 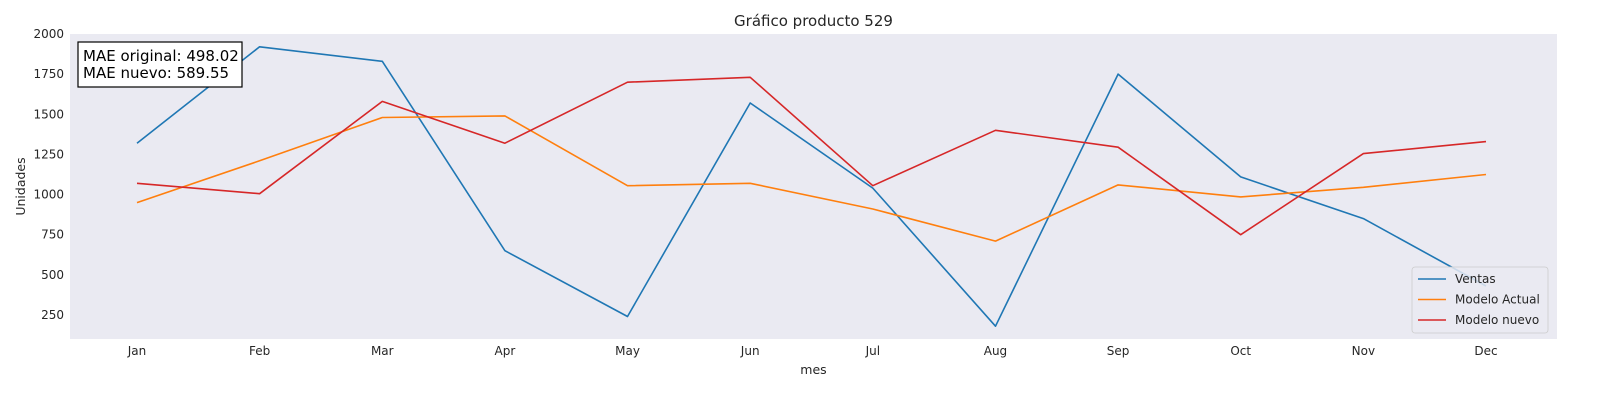 I want to click on y-tick-label: 1500, so click(x=48, y=114).